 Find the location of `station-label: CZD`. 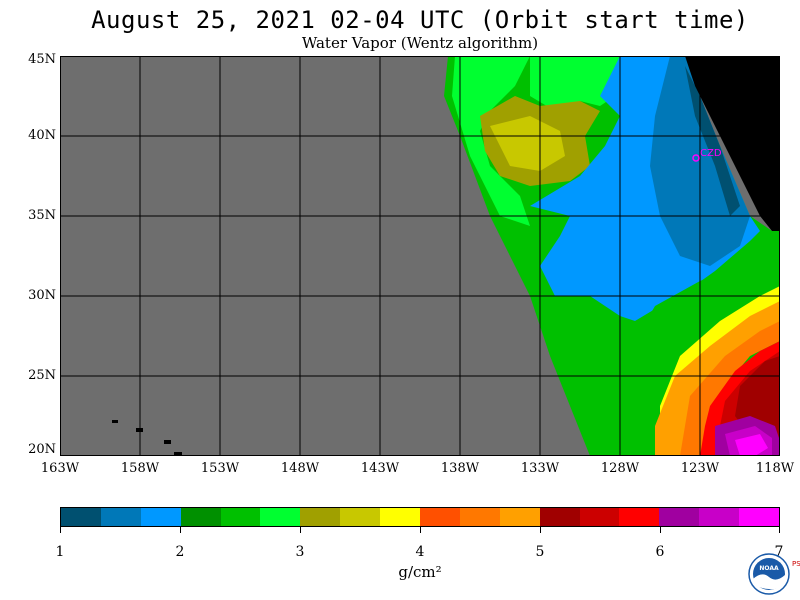

station-label: CZD is located at coordinates (711, 153).